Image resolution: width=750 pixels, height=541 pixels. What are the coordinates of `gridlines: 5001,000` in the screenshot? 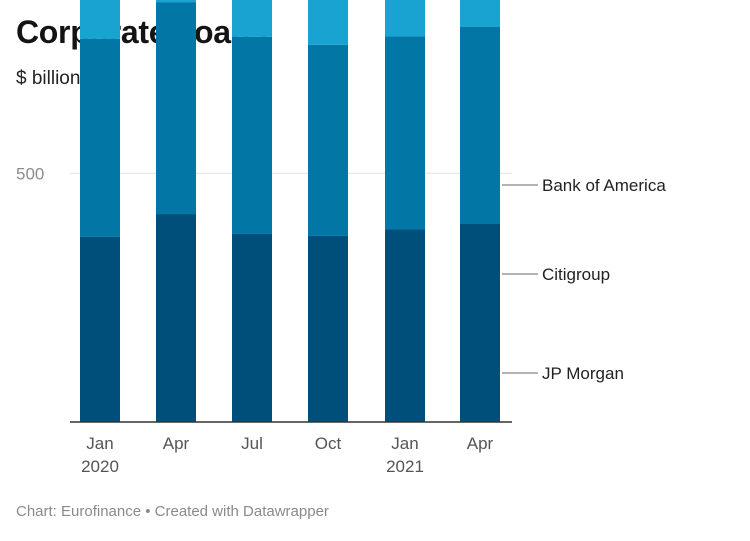 It's located at (264, 173).